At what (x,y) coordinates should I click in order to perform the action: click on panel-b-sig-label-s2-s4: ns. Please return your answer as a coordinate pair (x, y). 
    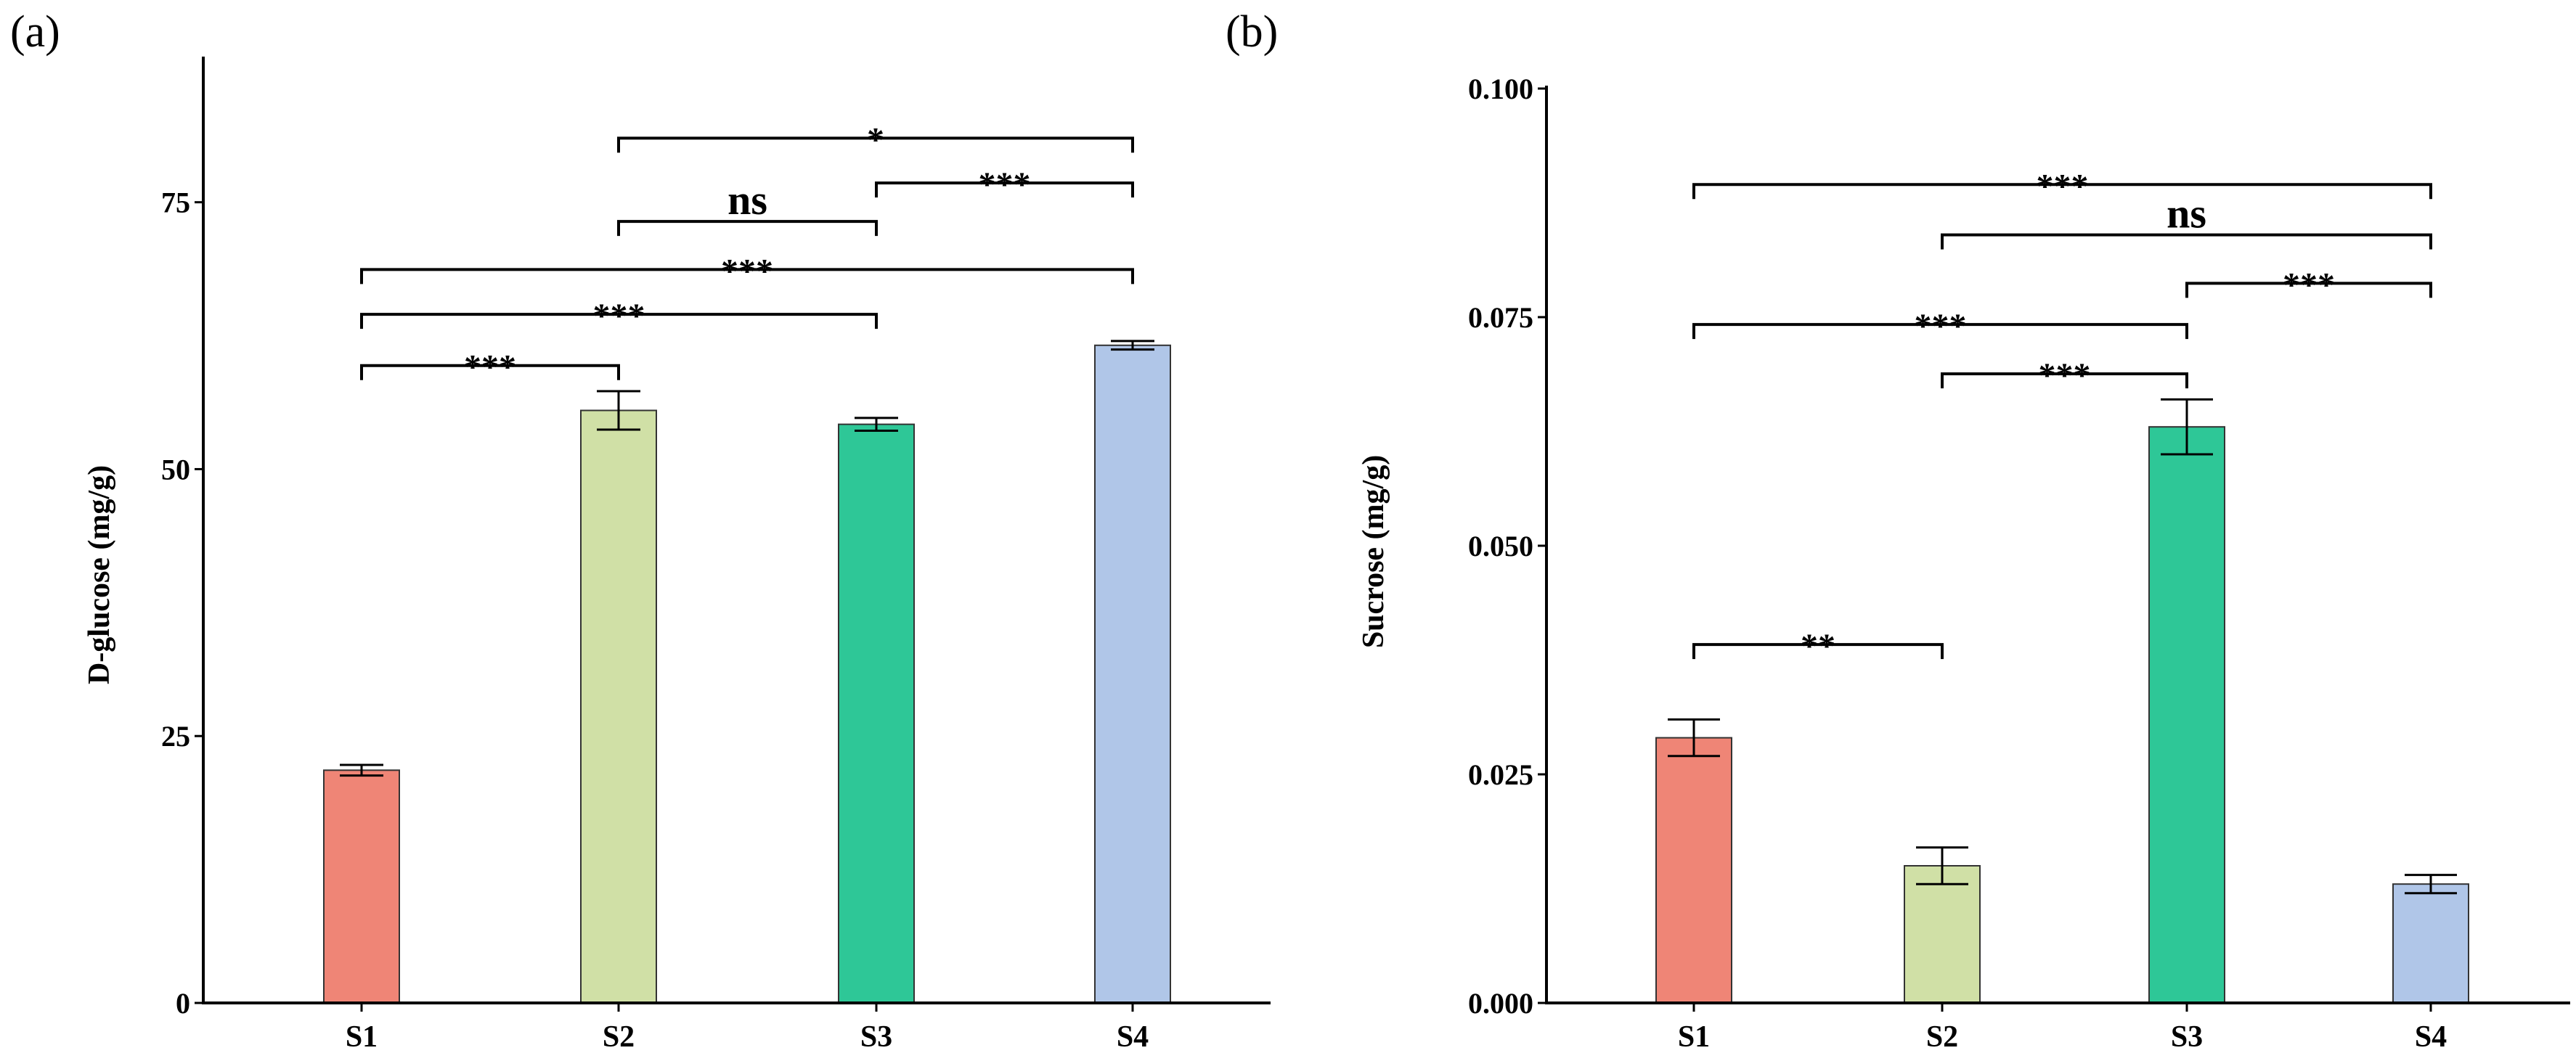
    Looking at the image, I should click on (2186, 213).